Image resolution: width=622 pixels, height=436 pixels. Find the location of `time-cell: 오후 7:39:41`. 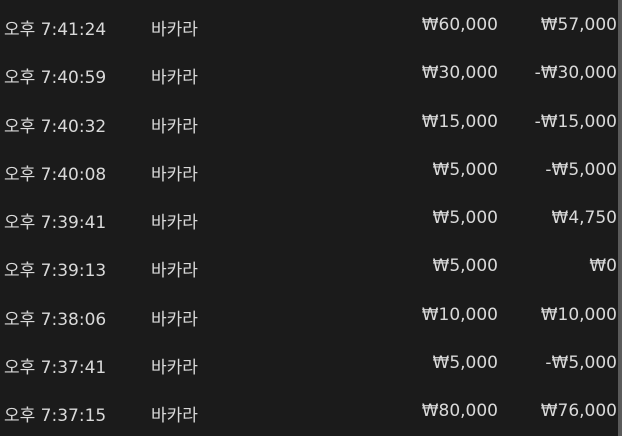

time-cell: 오후 7:39:41 is located at coordinates (55, 223).